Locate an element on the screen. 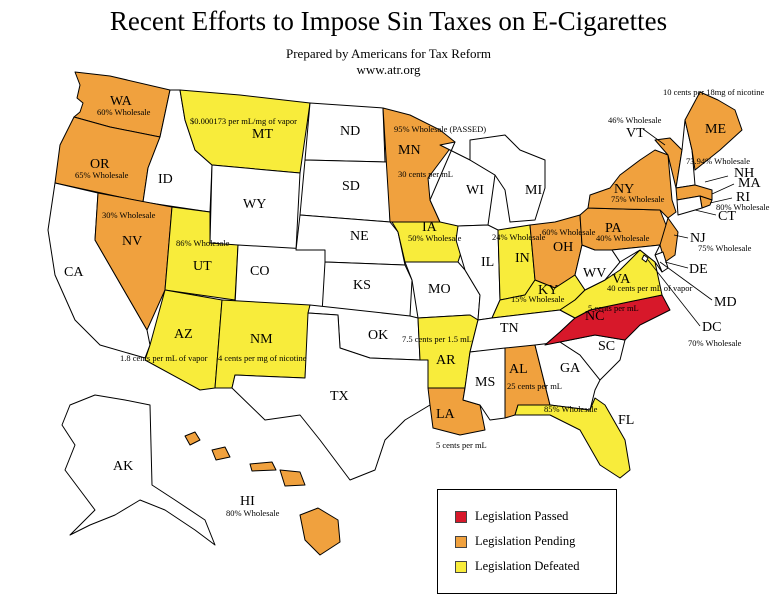  label-ID: ID is located at coordinates (165, 179).